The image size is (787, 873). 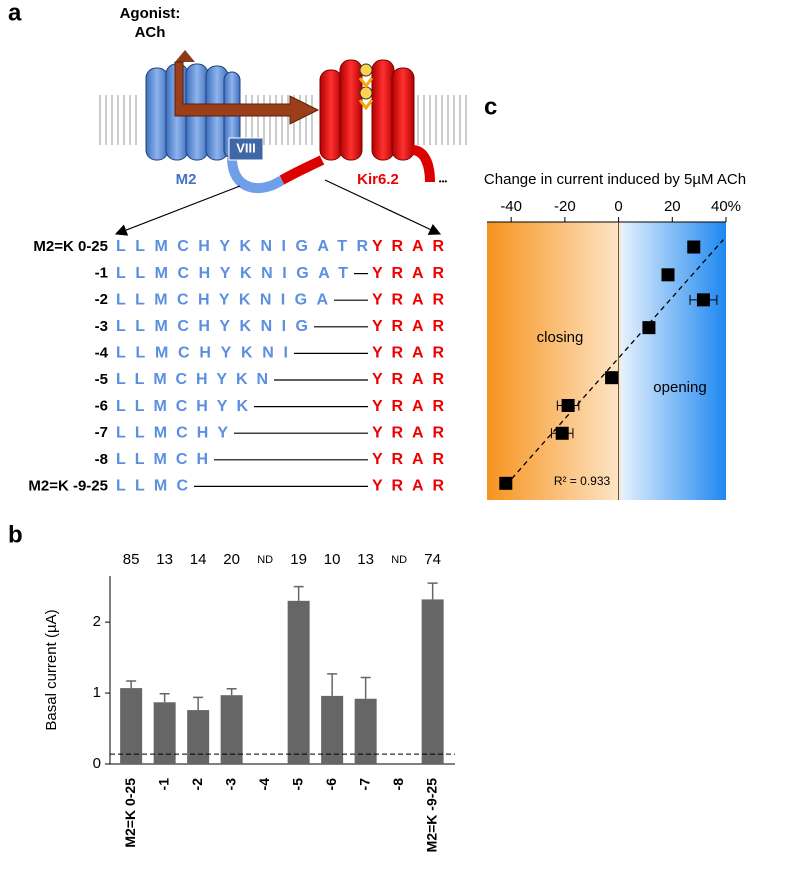 I want to click on m2-sequence: LLMCHYK, so click(x=182, y=406).